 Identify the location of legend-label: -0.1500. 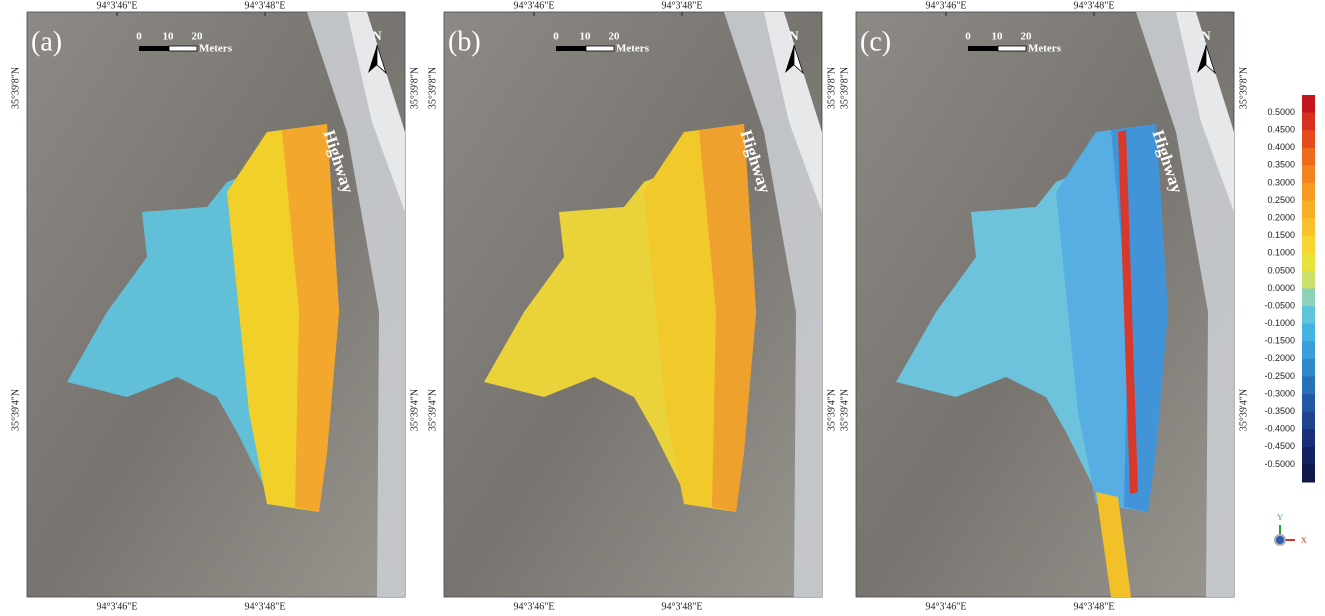
(1279, 341).